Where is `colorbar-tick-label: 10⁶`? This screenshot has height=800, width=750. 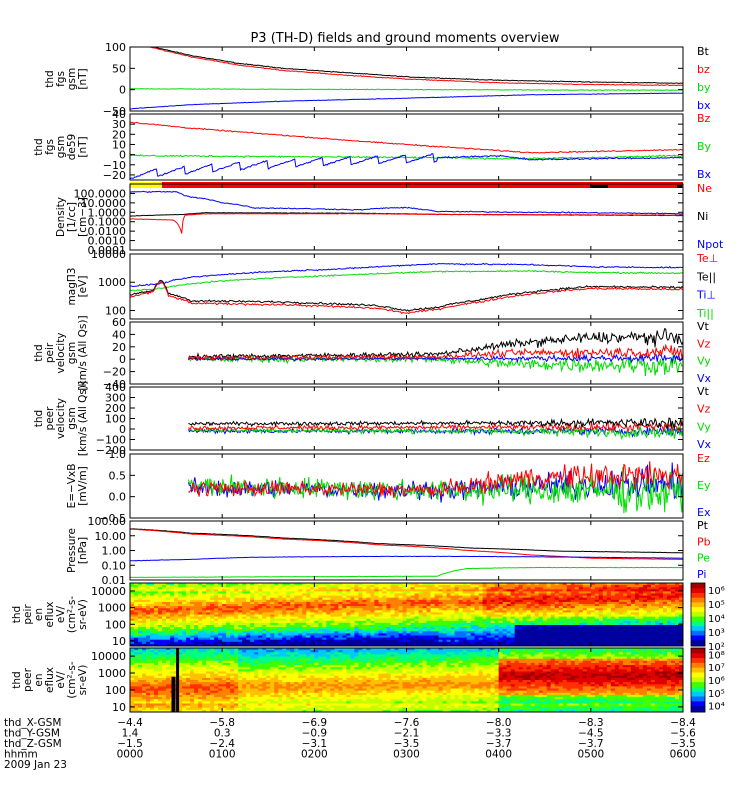
colorbar-tick-label: 10⁶ is located at coordinates (716, 591).